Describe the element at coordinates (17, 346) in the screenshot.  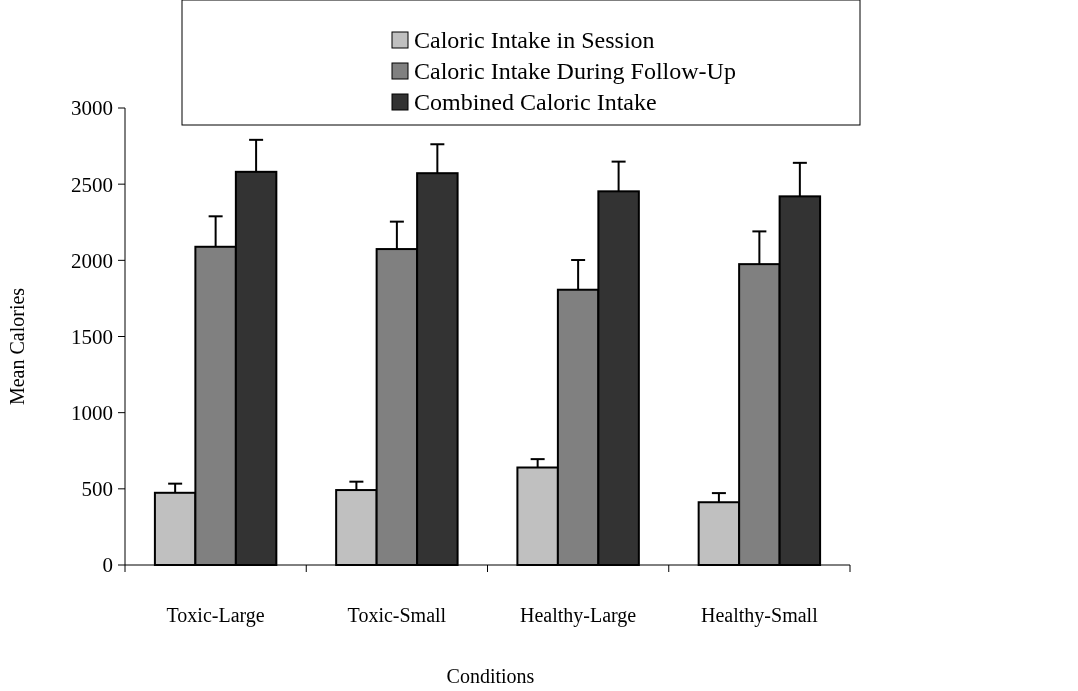
I see `y-axis-title: Mean Calories` at that location.